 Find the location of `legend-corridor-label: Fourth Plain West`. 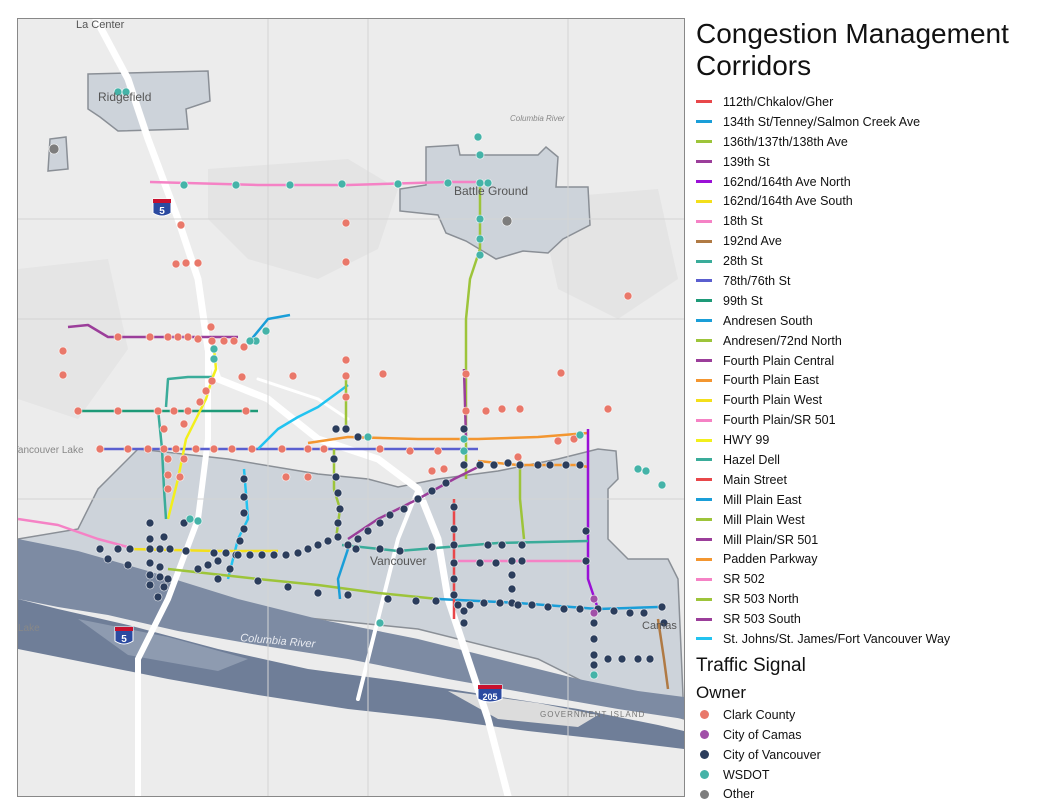

legend-corridor-label: Fourth Plain West is located at coordinates (773, 400).